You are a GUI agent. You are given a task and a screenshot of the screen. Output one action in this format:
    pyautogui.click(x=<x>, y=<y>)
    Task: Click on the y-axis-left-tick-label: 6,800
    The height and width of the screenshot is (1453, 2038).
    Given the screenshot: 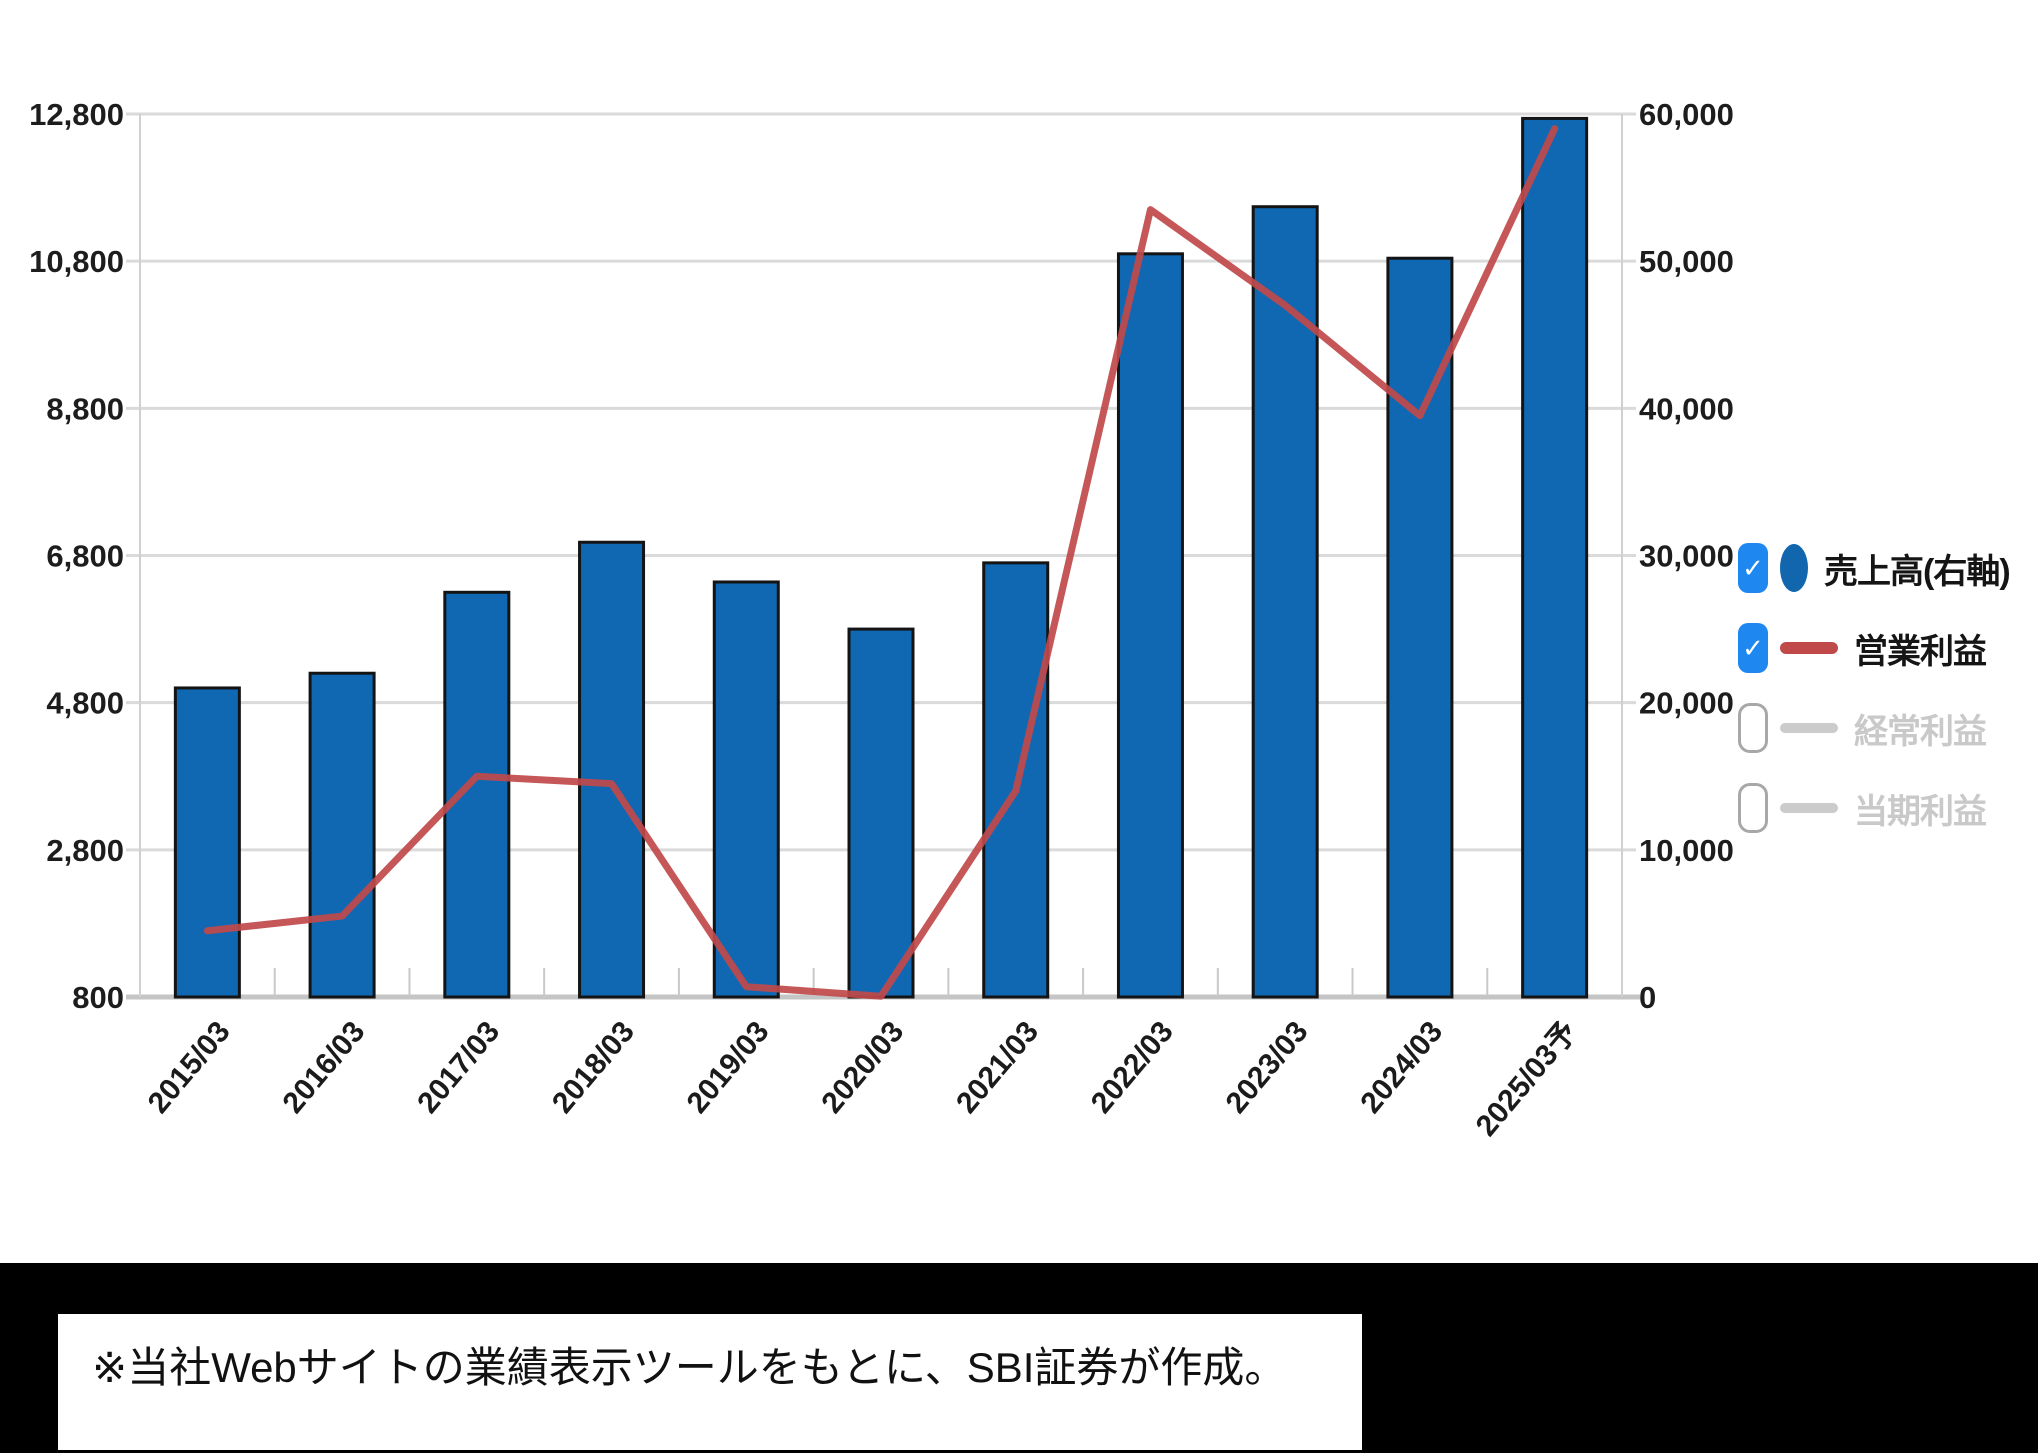 What is the action you would take?
    pyautogui.click(x=85, y=556)
    